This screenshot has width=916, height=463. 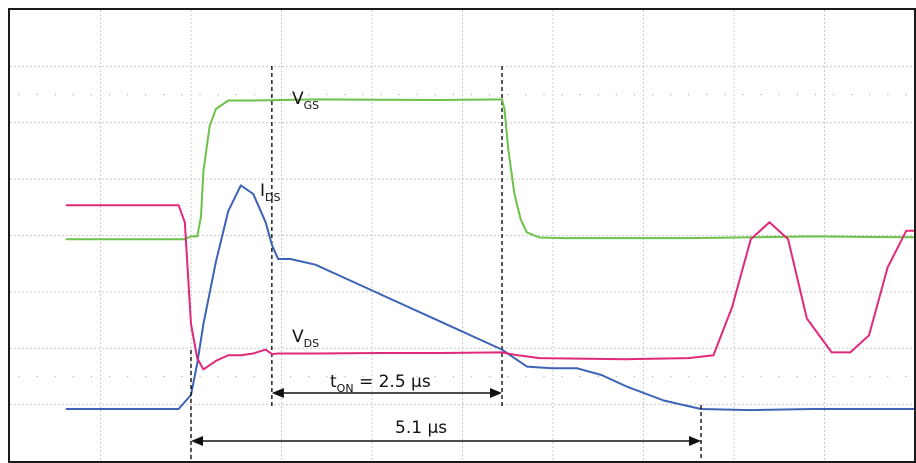 I want to click on dimension-arrows, so click(x=446, y=406).